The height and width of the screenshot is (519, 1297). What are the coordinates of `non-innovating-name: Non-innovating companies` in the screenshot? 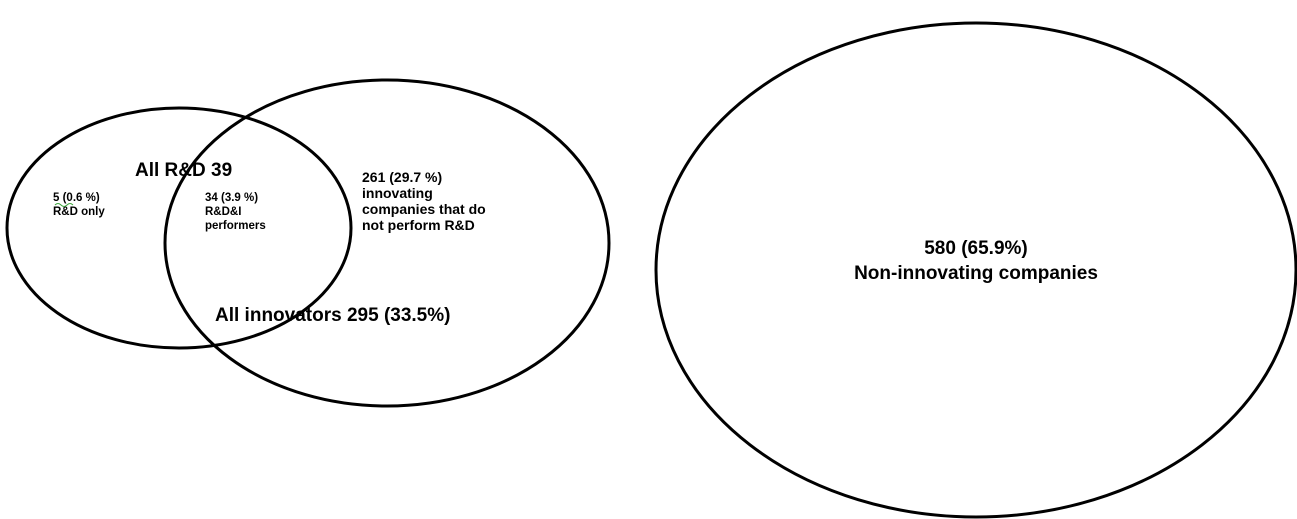 It's located at (976, 273).